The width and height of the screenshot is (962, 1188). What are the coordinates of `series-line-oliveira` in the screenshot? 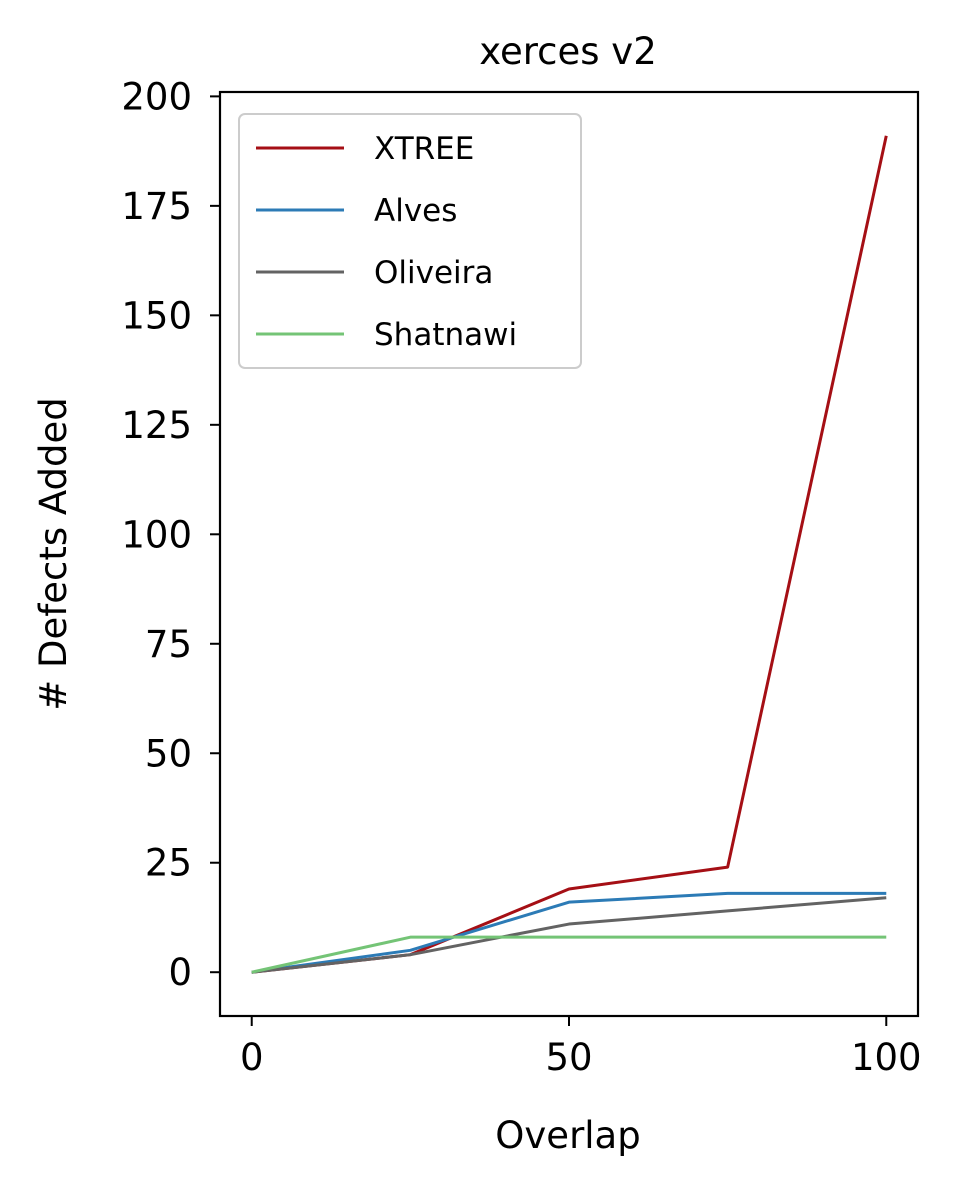 It's located at (569, 935).